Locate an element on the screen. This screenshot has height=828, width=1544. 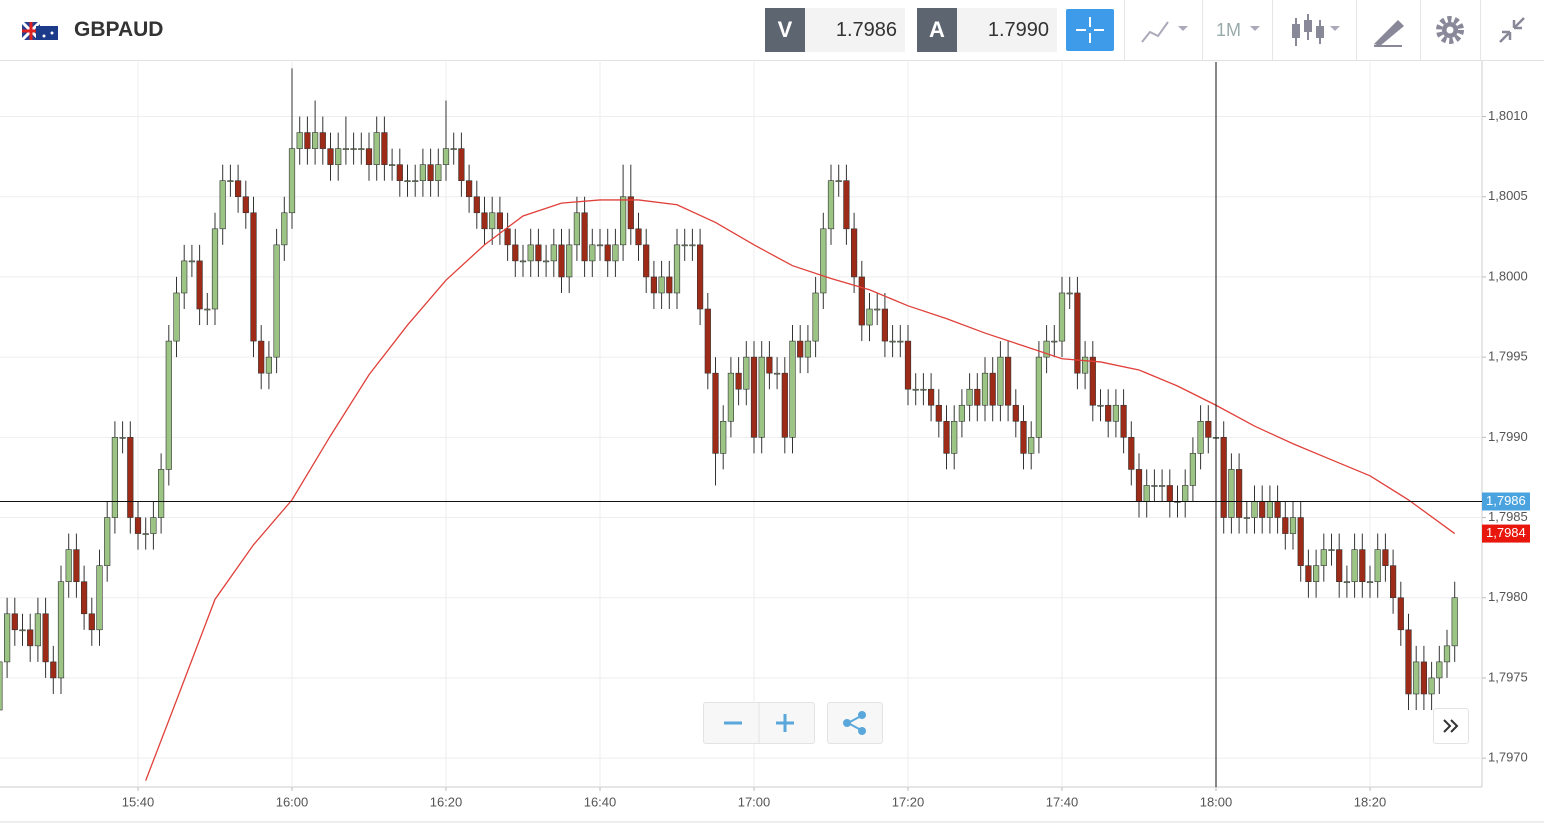
chart-type-button is located at coordinates (1166, 30).